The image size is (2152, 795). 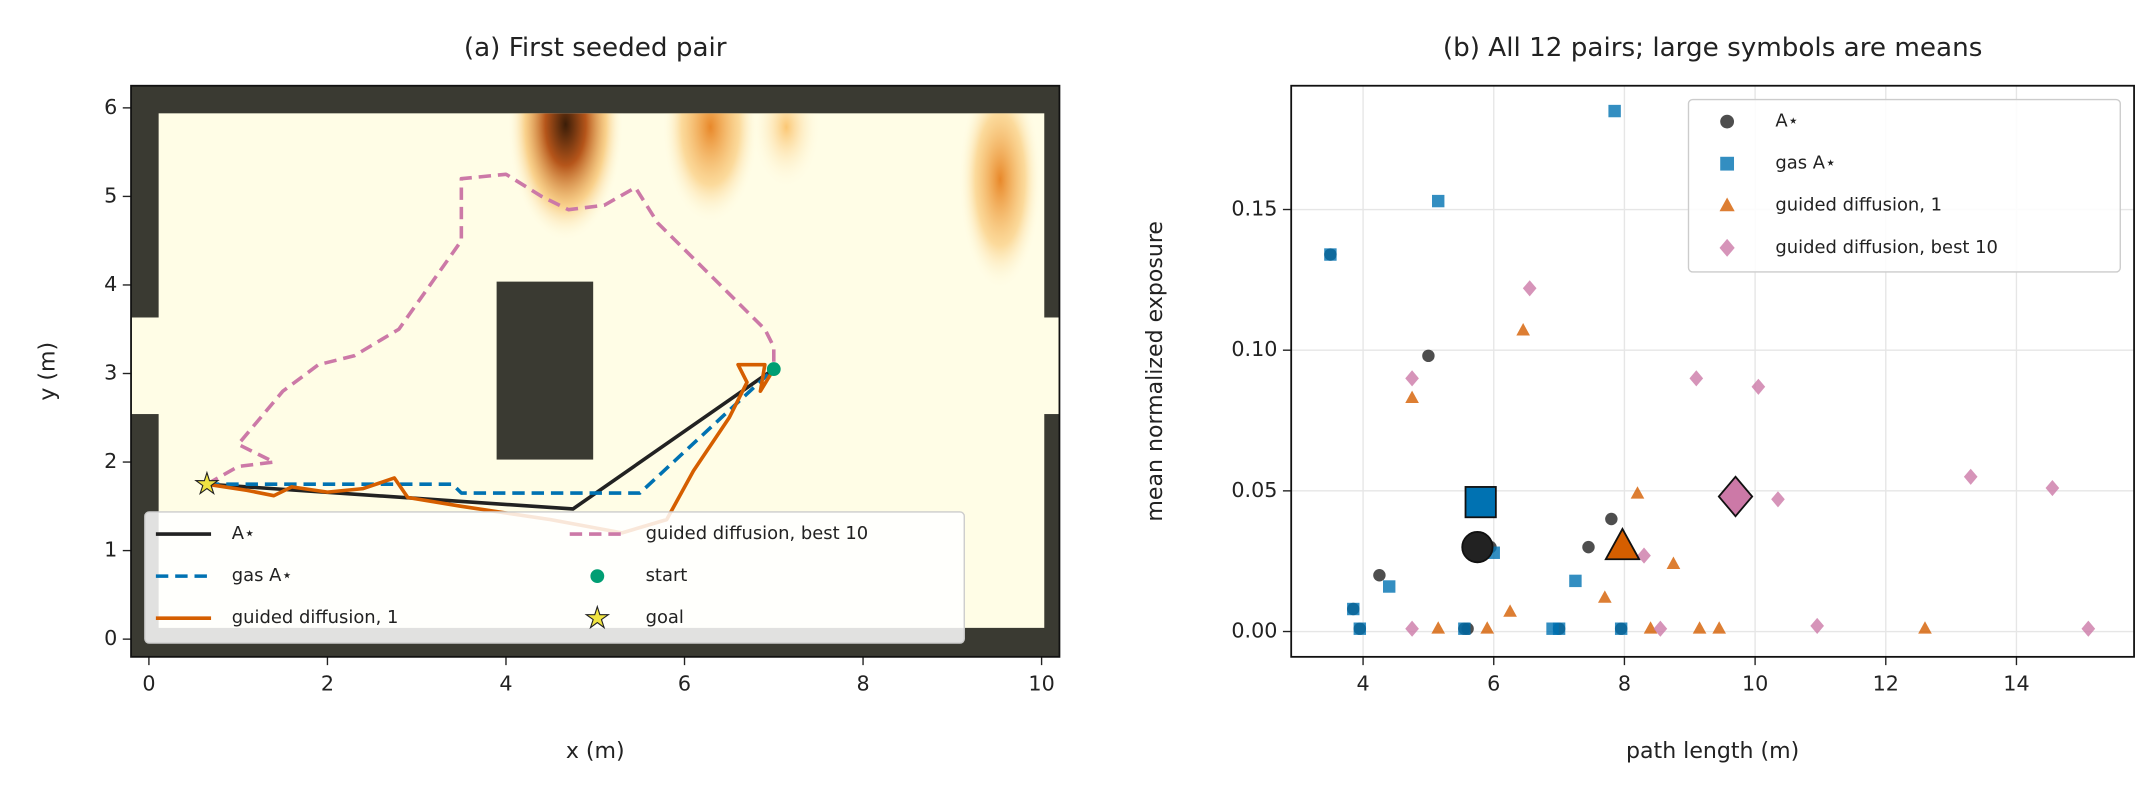 What do you see at coordinates (110, 284) in the screenshot?
I see `y-tick-label: 4` at bounding box center [110, 284].